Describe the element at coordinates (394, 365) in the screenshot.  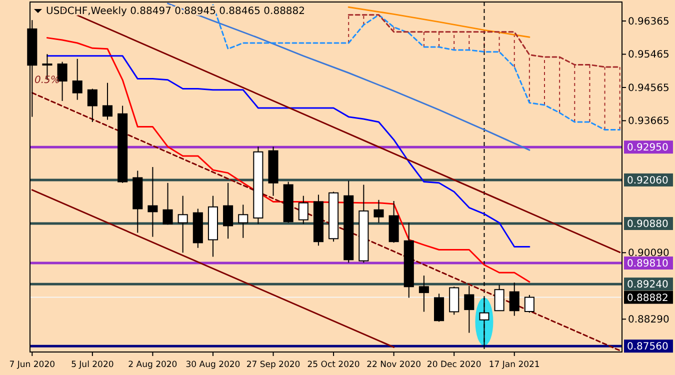
I see `x-tick-label: 22 Nov 2020` at that location.